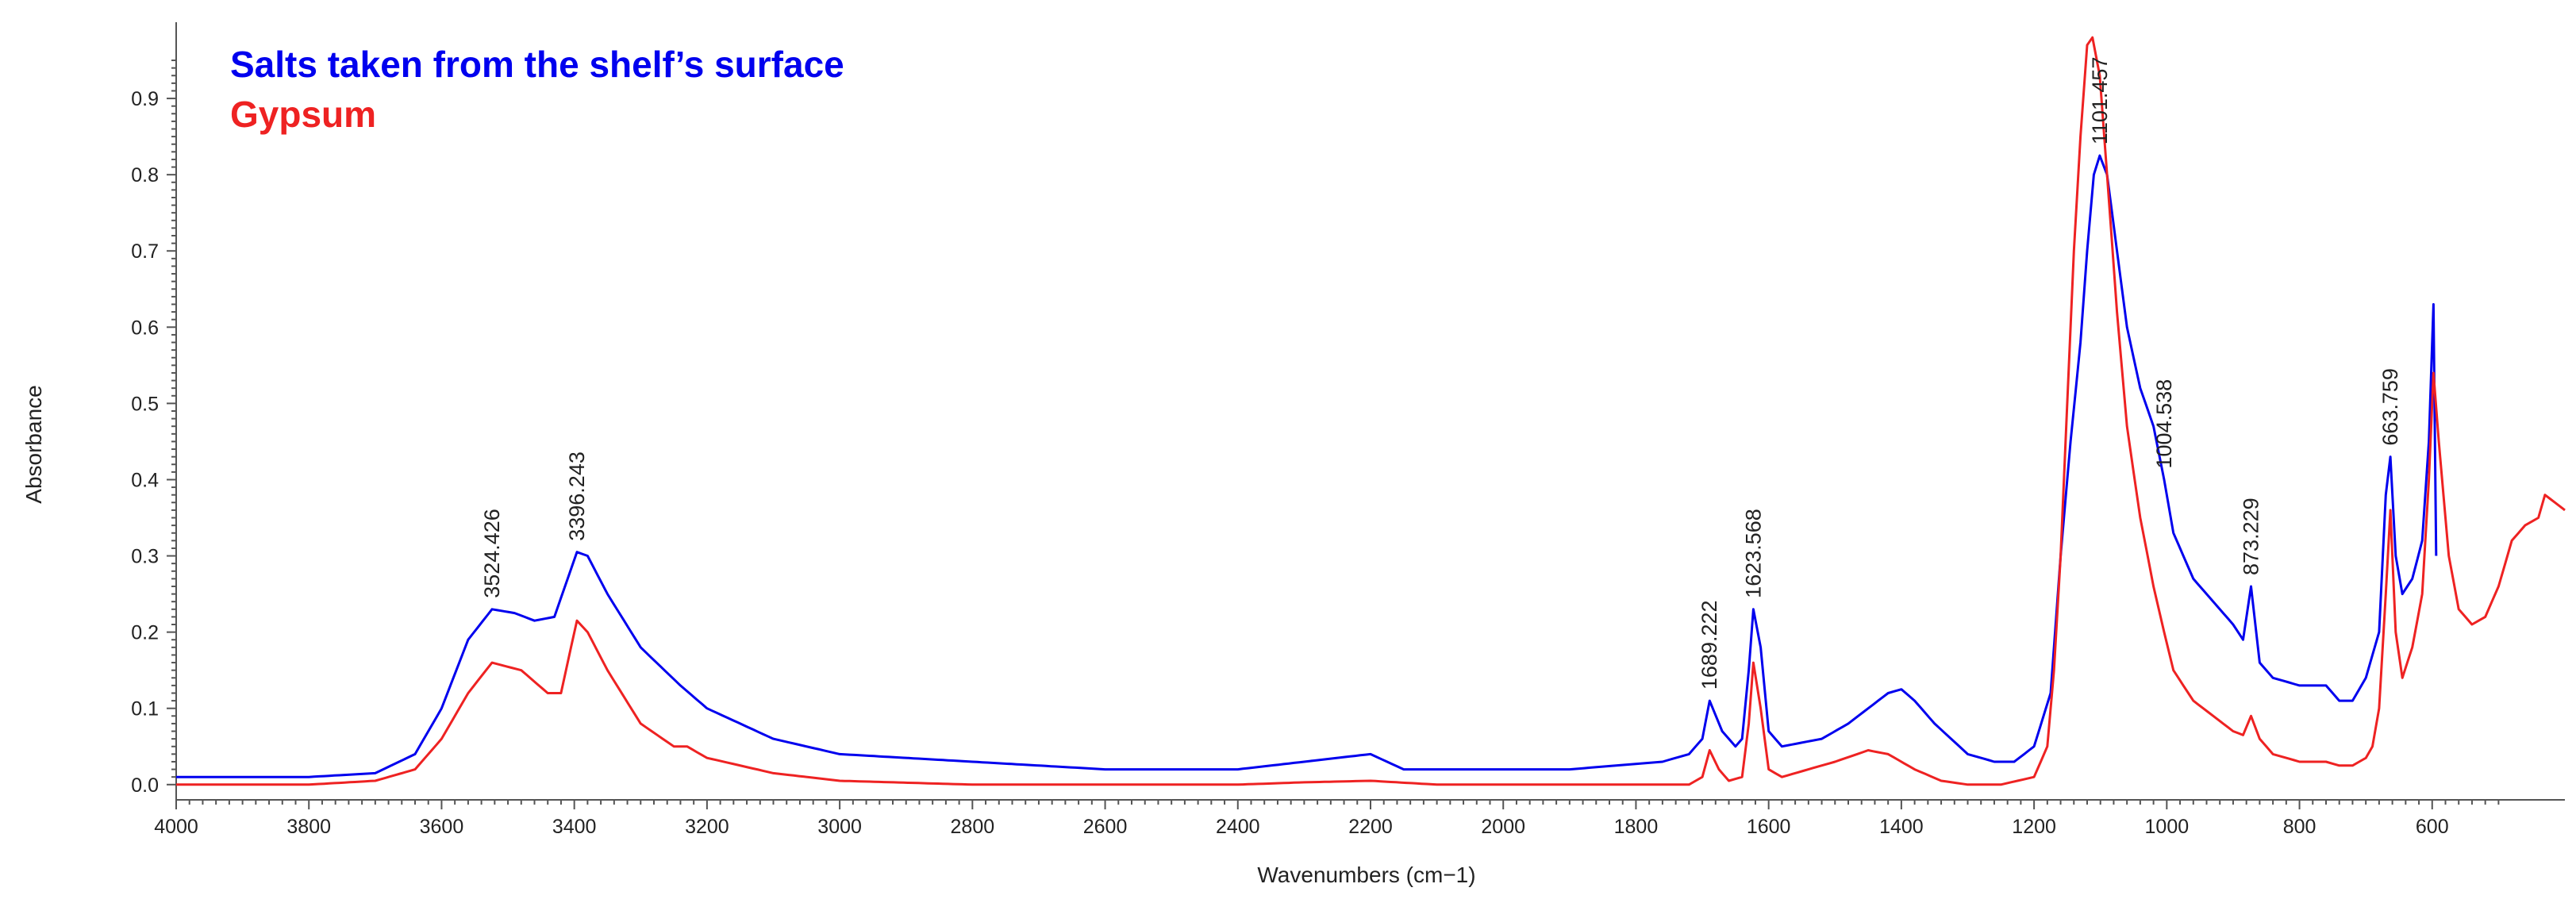 This screenshot has width=2576, height=903. I want to click on x-tick-label: 3400, so click(574, 827).